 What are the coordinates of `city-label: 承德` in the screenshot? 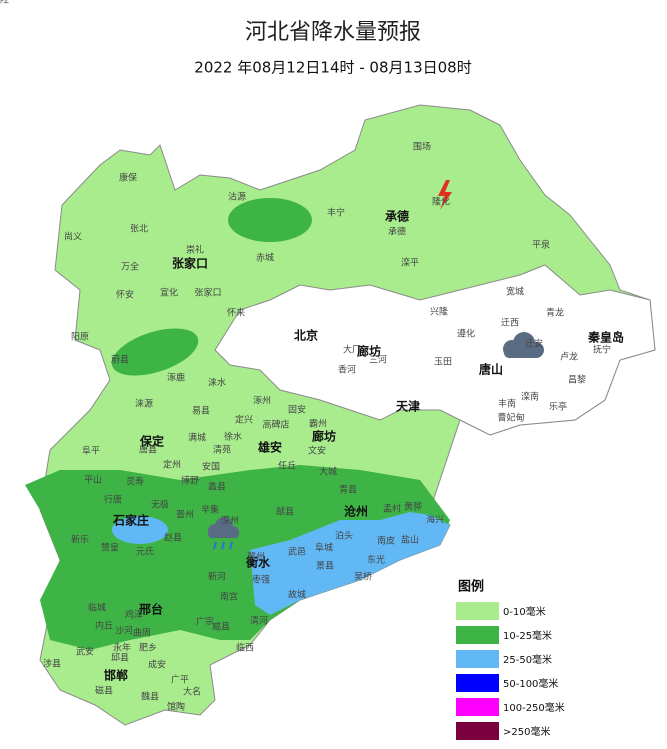 It's located at (397, 216).